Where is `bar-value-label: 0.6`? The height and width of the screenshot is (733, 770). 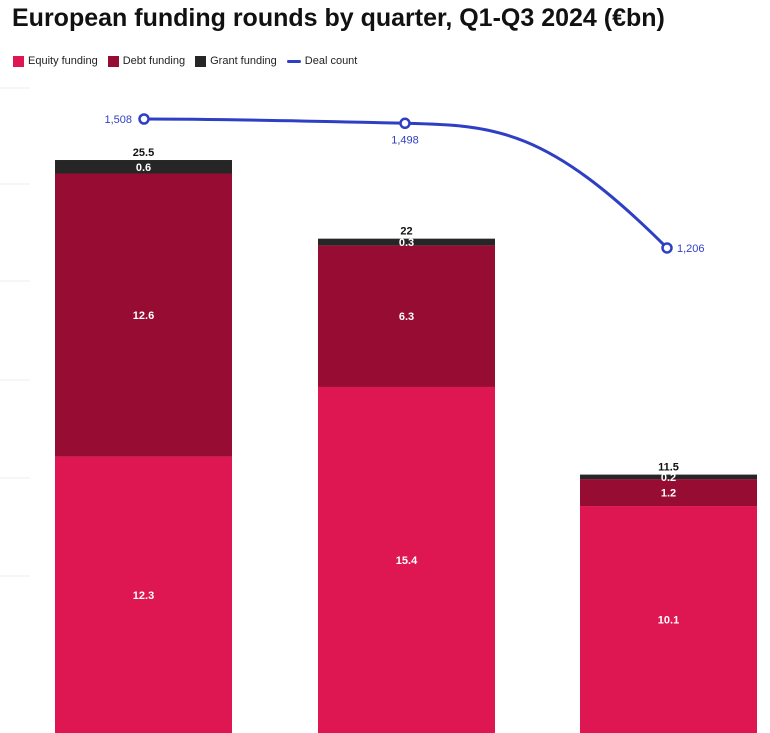 bar-value-label: 0.6 is located at coordinates (143, 168).